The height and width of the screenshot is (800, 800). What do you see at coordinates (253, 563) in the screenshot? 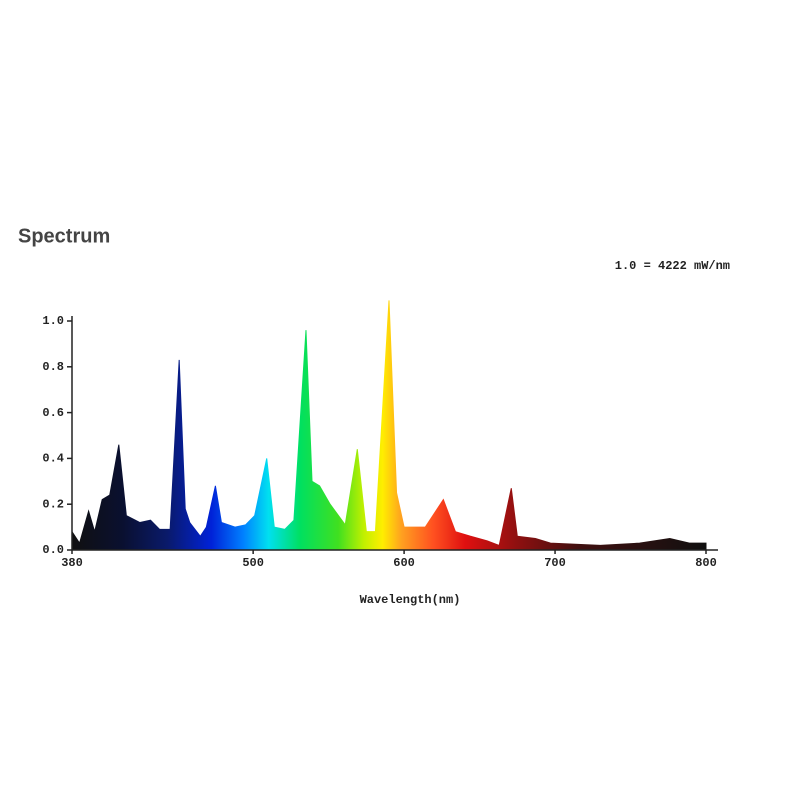
I see `x-tick-label: 500` at bounding box center [253, 563].